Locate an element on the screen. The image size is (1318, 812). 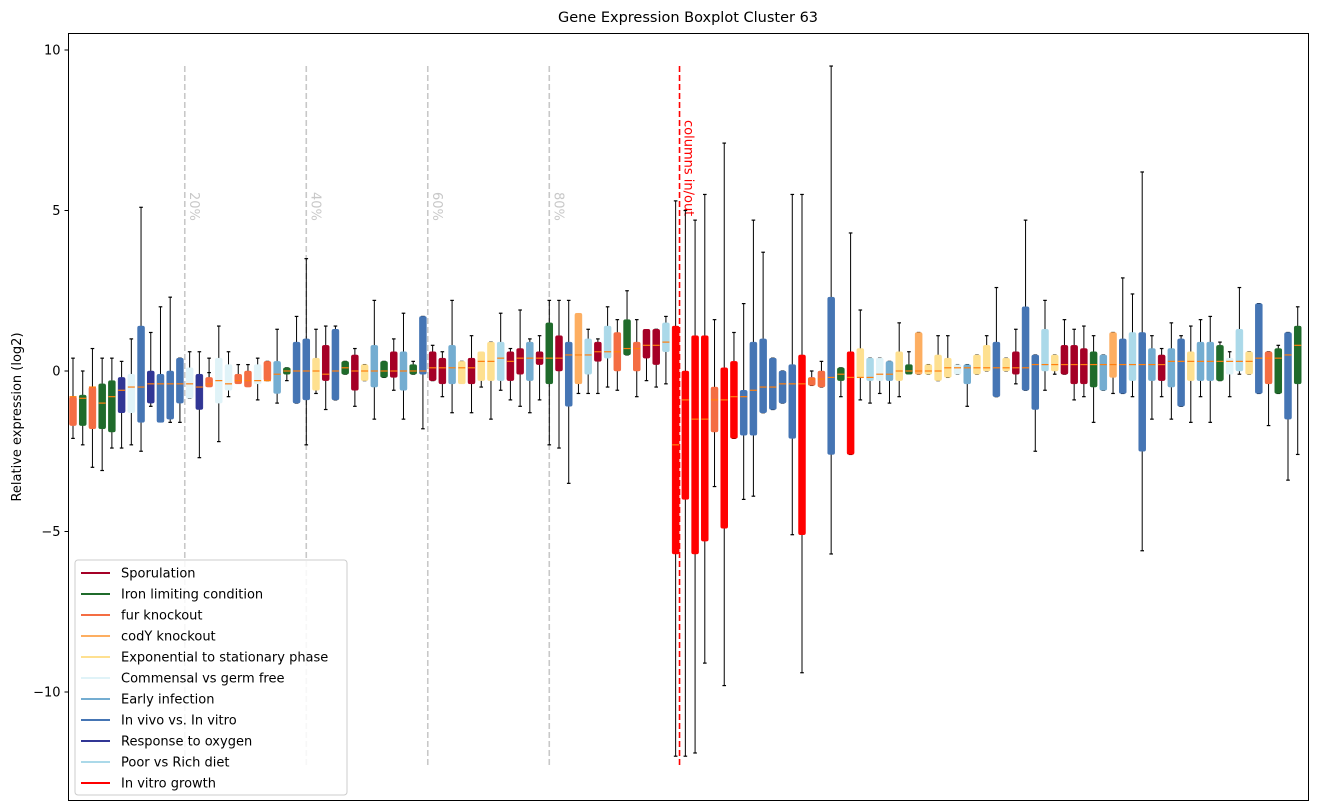
percent-label: 40% is located at coordinates (314, 206).